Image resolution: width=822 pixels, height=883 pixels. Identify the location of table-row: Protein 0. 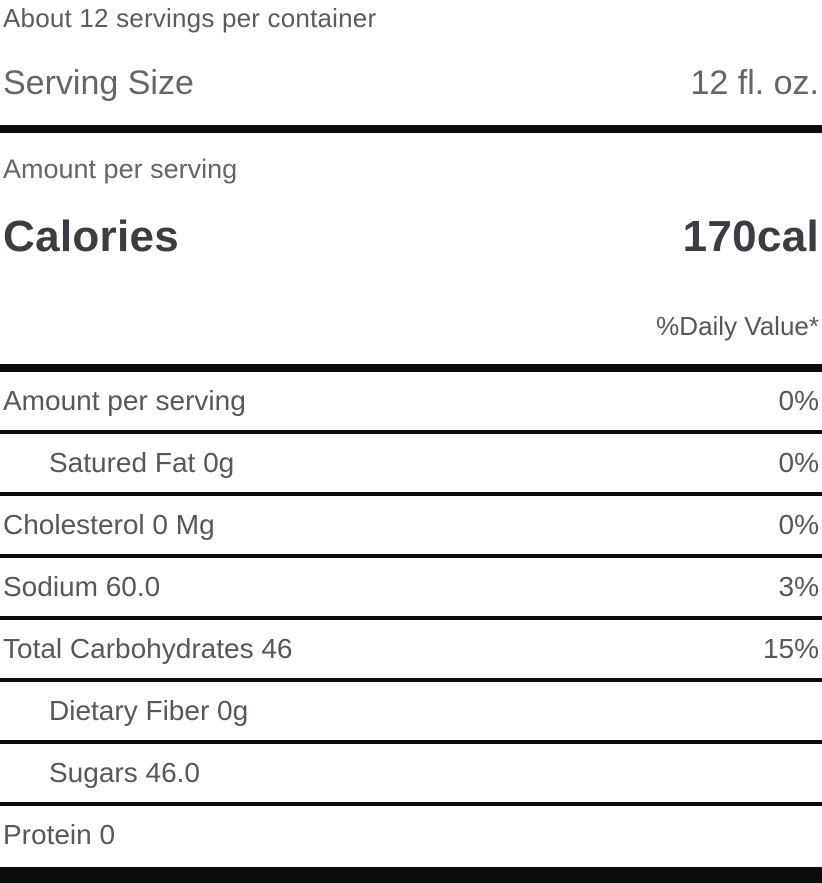
(411, 835).